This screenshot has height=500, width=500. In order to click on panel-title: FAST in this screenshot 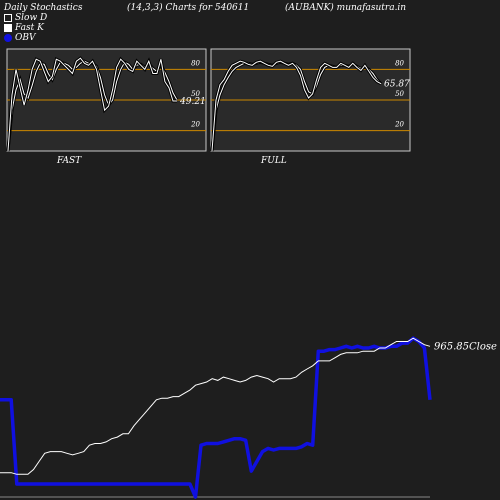, I will do `click(69, 161)`.